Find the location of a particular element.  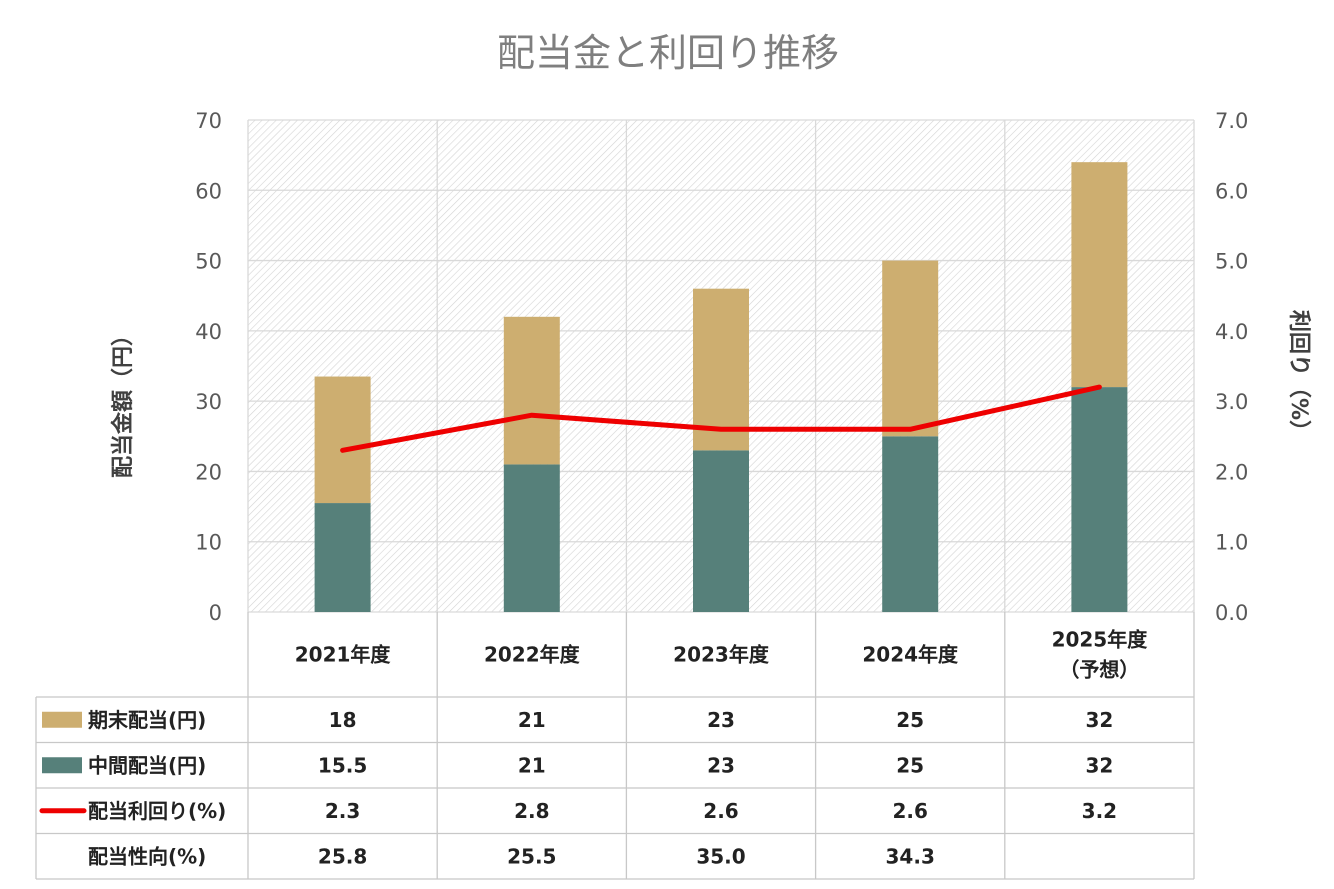

x-category-label: 2023年度 is located at coordinates (721, 655).